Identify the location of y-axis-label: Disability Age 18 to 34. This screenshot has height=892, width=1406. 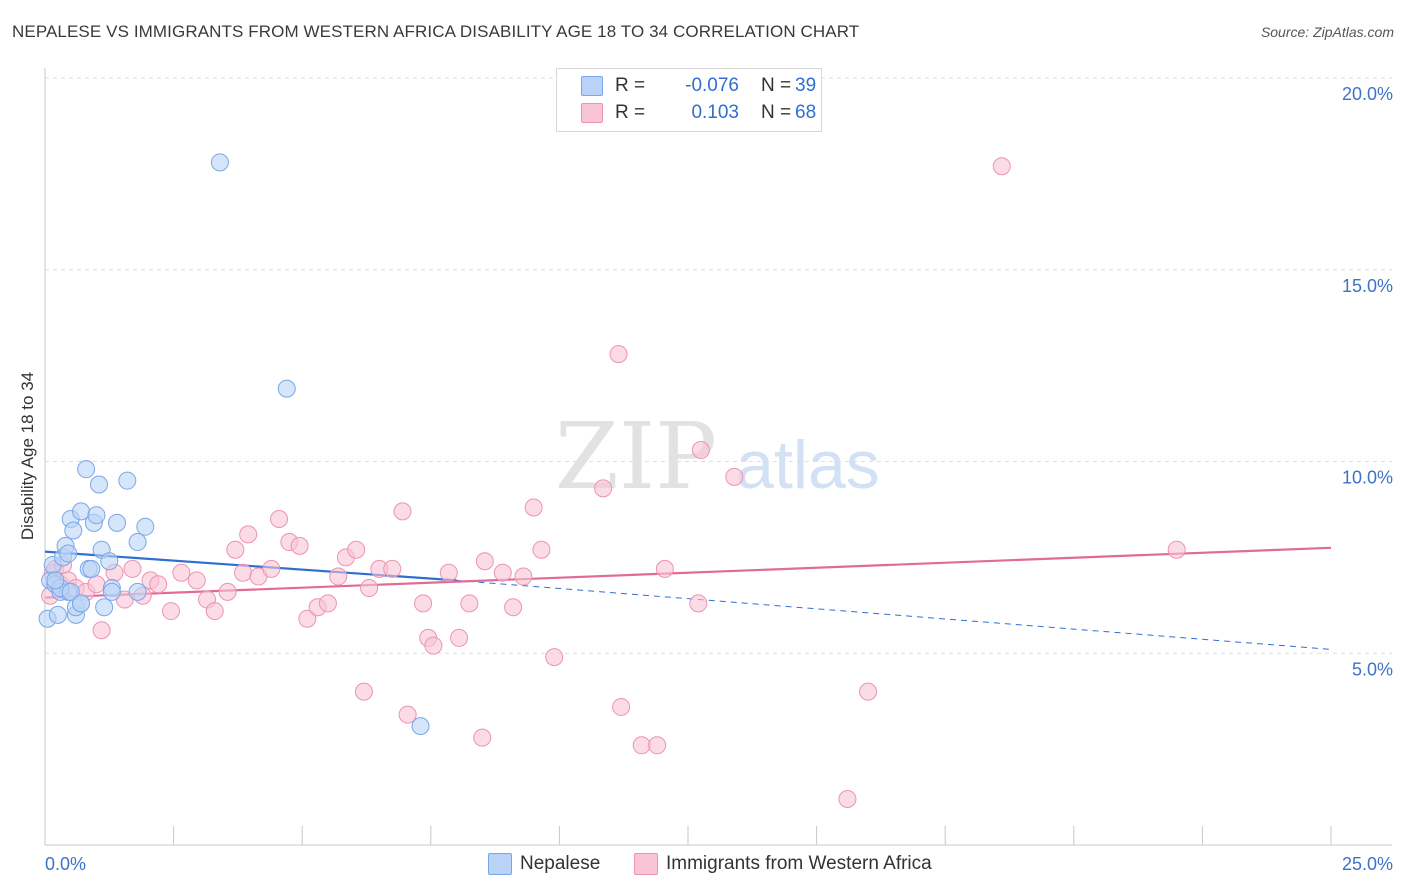
(27, 456).